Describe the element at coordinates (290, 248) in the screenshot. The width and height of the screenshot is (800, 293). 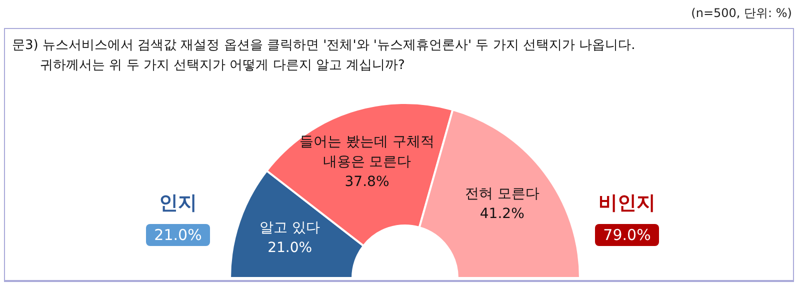
I see `data-label: 21.0%` at that location.